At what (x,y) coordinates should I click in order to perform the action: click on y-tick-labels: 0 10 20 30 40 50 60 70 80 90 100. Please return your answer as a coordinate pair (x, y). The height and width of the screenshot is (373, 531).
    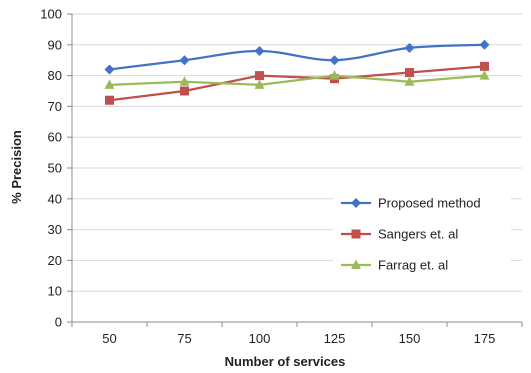
    Looking at the image, I should click on (51, 168).